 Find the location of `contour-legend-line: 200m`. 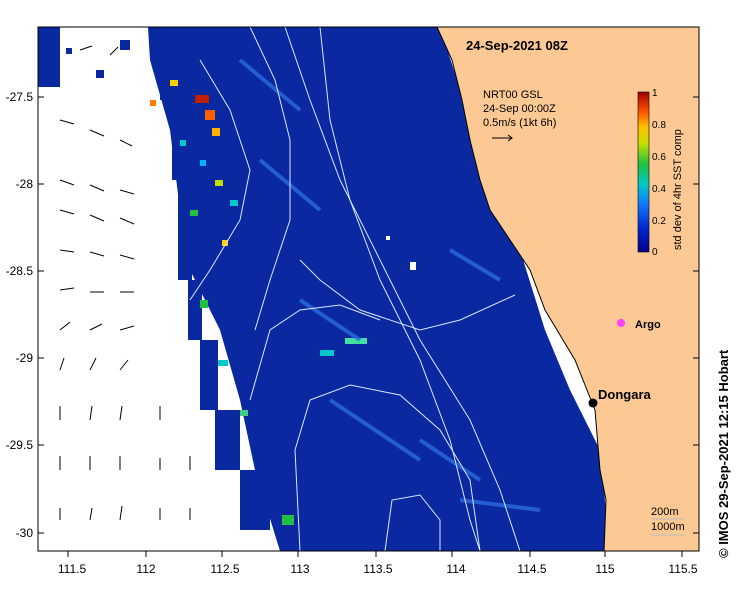

contour-legend-line: 200m is located at coordinates (665, 512).